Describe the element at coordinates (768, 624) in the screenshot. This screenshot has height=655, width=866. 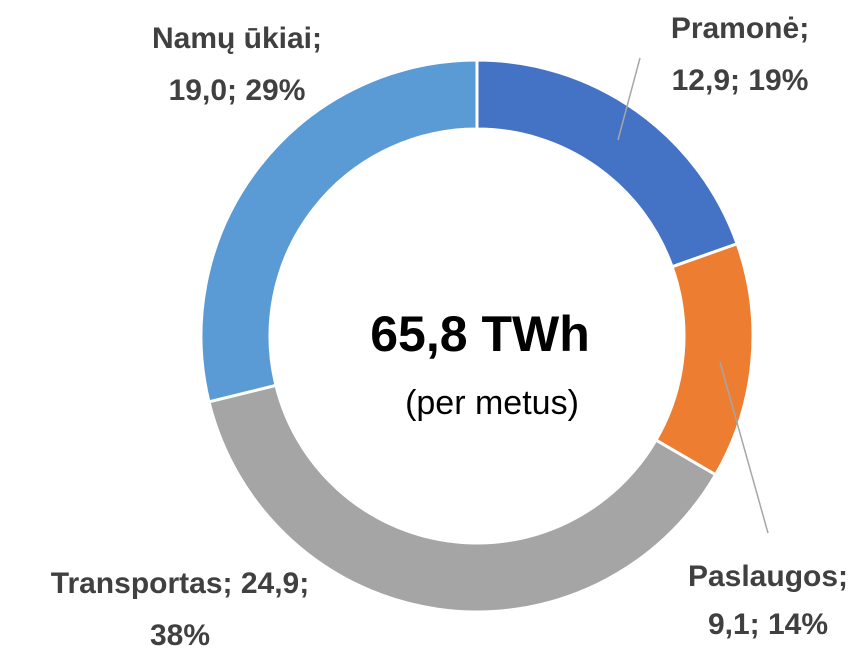
I see `data-label: 9,1; 14%` at that location.